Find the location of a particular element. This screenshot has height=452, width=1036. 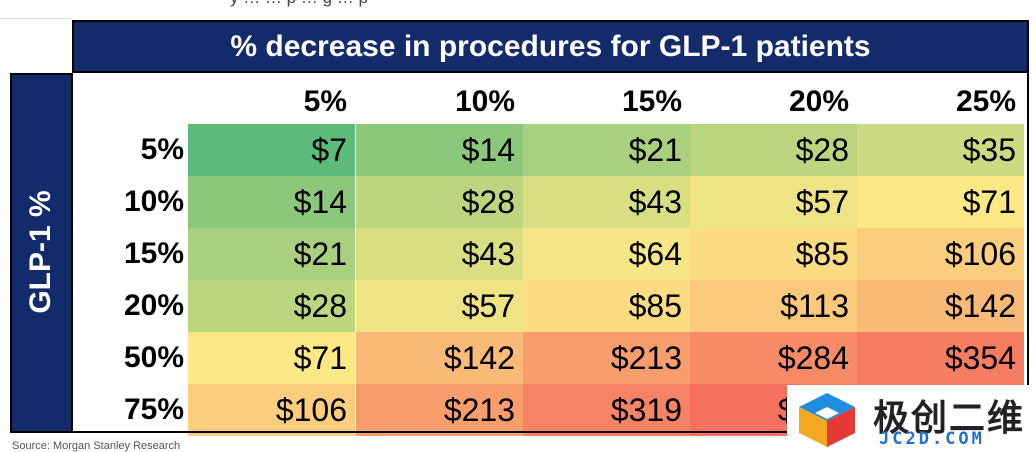

heatmap-cell: $35 is located at coordinates (940, 150).